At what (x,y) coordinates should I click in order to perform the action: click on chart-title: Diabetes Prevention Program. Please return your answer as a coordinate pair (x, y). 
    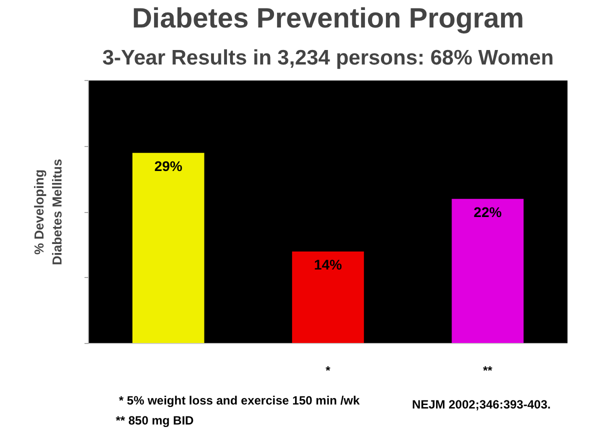
    Looking at the image, I should click on (328, 18).